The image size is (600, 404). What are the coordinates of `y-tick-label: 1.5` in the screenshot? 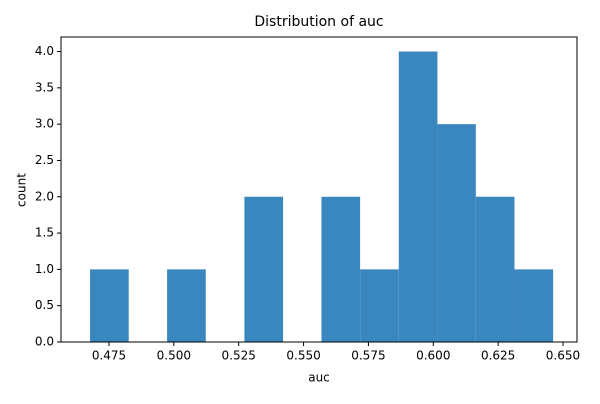 It's located at (44, 233).